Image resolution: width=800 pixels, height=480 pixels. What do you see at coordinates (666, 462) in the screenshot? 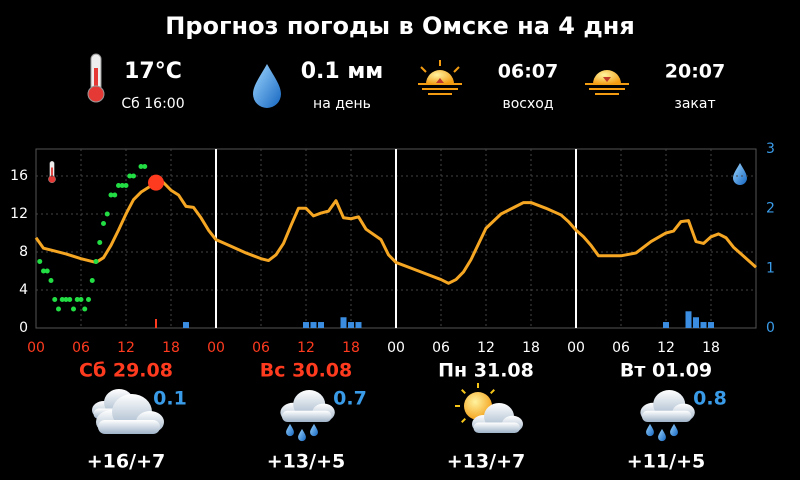
I see `day-temps: +11/+5` at bounding box center [666, 462].